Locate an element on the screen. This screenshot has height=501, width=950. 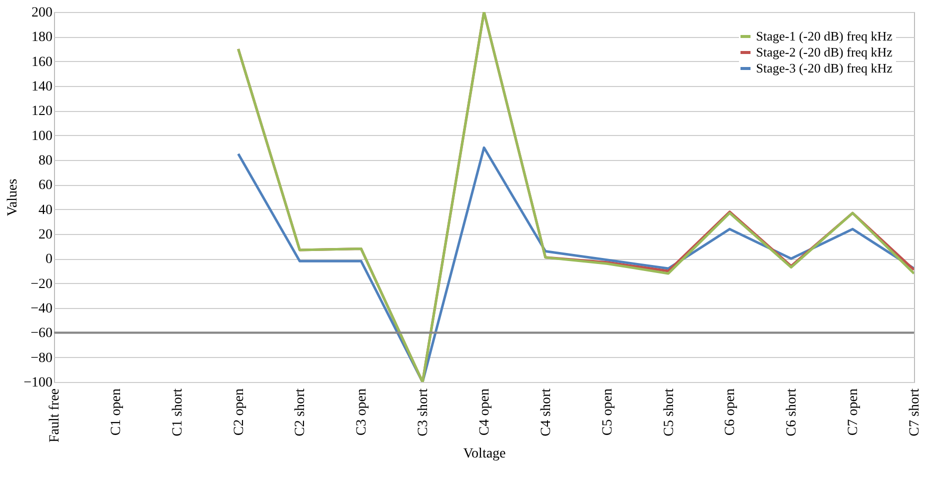
y-tick-label: 40 is located at coordinates (45, 210).